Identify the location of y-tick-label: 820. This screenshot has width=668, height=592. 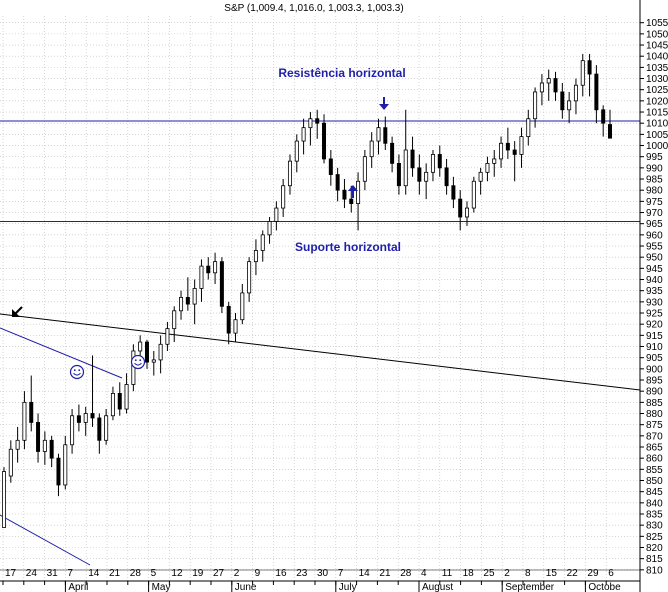
(654, 548).